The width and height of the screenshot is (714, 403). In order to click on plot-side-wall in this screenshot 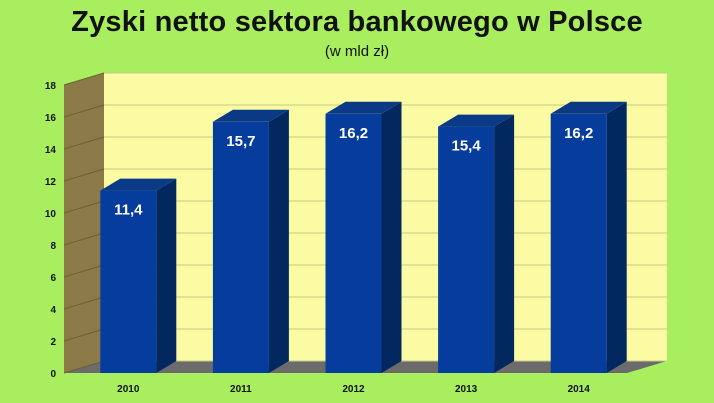, I will do `click(84, 223)`.